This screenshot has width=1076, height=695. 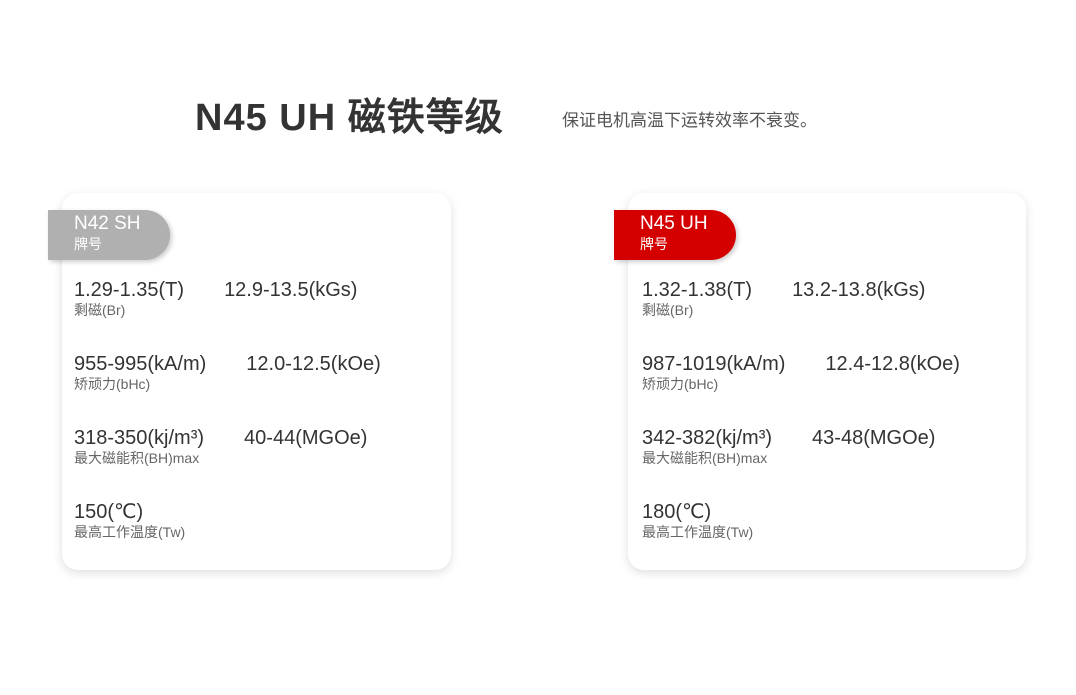 What do you see at coordinates (697, 290) in the screenshot?
I see `spec-value: 1.32-1.38(T)` at bounding box center [697, 290].